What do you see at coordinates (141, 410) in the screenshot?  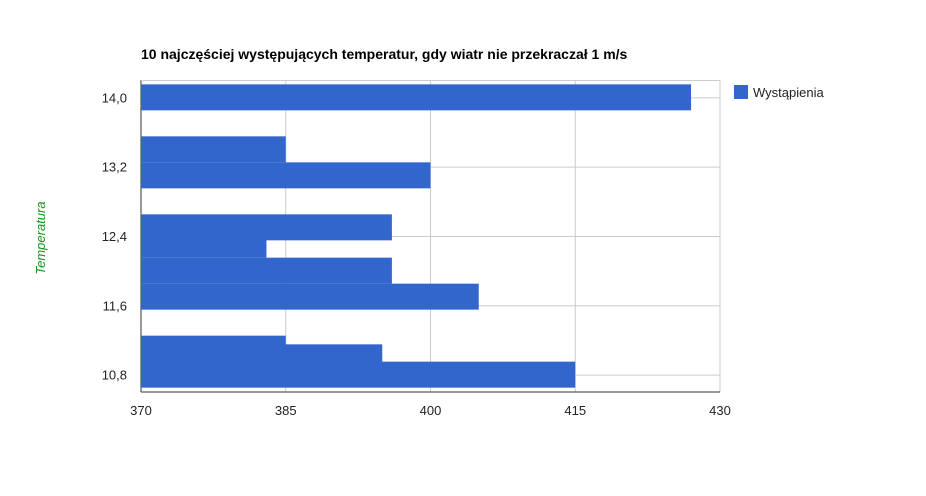 I see `x-tick-label: 370` at bounding box center [141, 410].